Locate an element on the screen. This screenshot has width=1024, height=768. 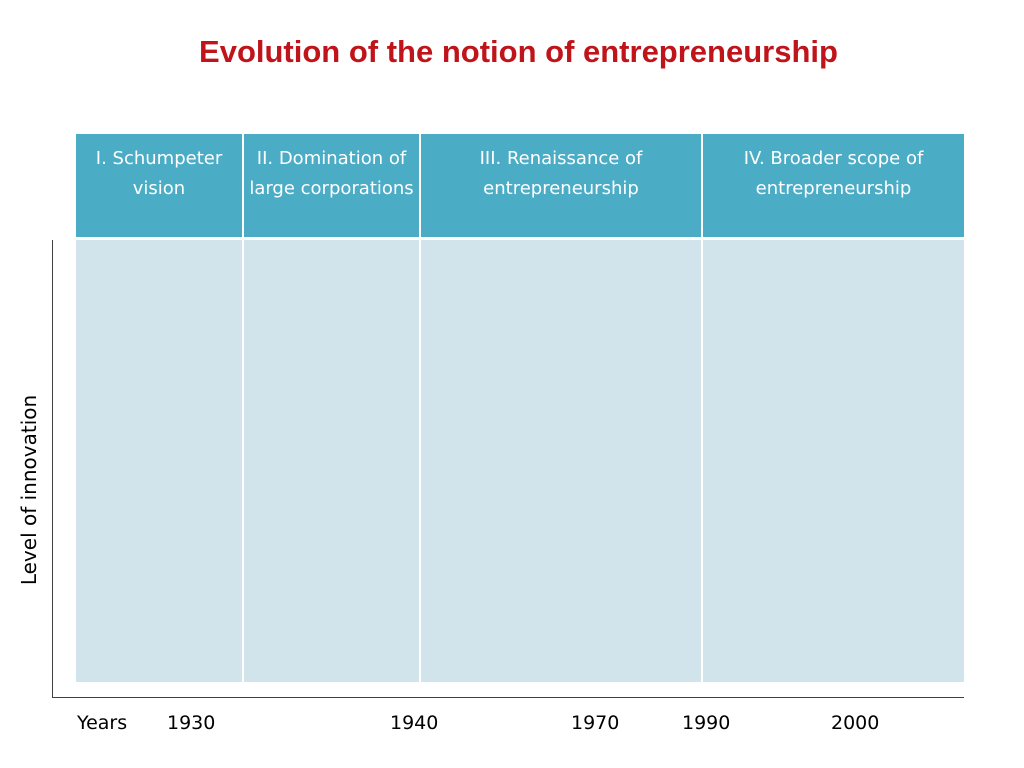
column-body-large-corporations is located at coordinates (332, 461).